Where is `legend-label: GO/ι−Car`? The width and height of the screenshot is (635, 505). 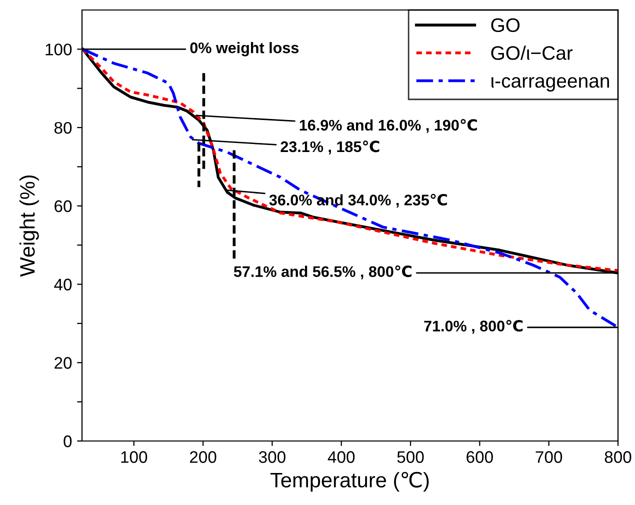
legend-label: GO/ι−Car is located at coordinates (532, 53).